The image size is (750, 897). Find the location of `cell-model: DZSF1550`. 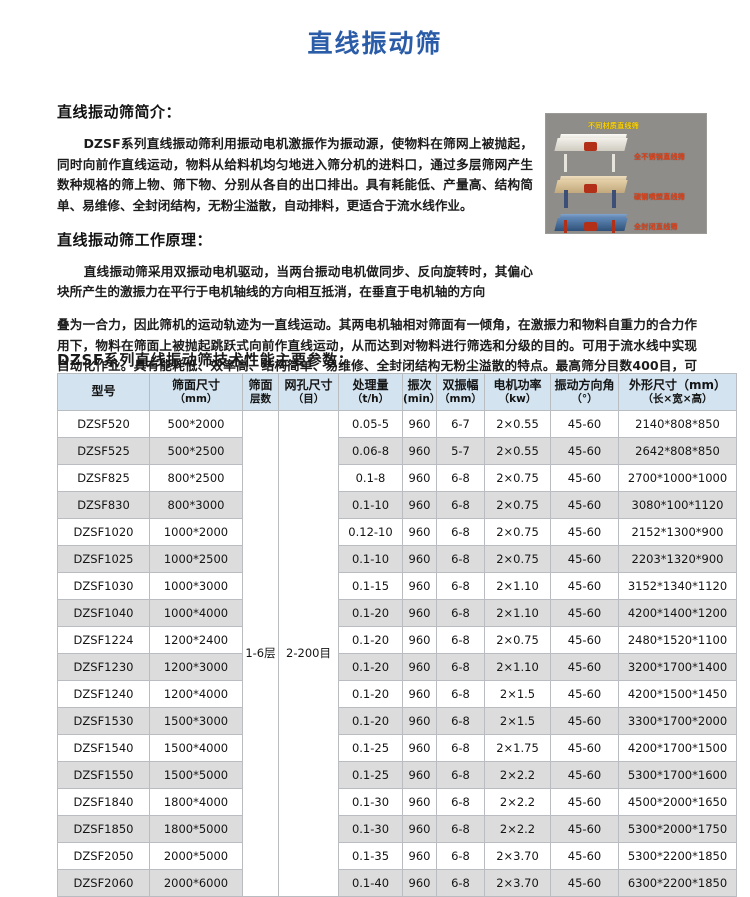

cell-model: DZSF1550 is located at coordinates (103, 774).